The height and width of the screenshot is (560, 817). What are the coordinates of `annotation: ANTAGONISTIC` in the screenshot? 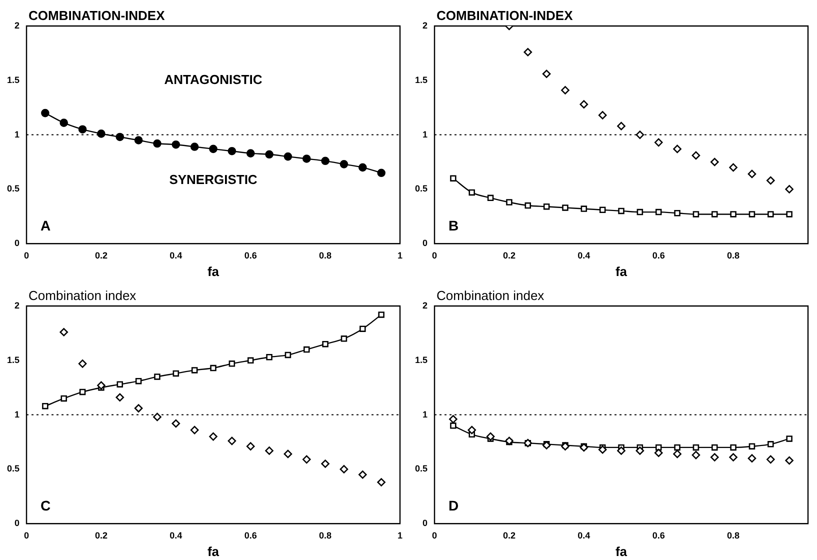 It's located at (213, 79).